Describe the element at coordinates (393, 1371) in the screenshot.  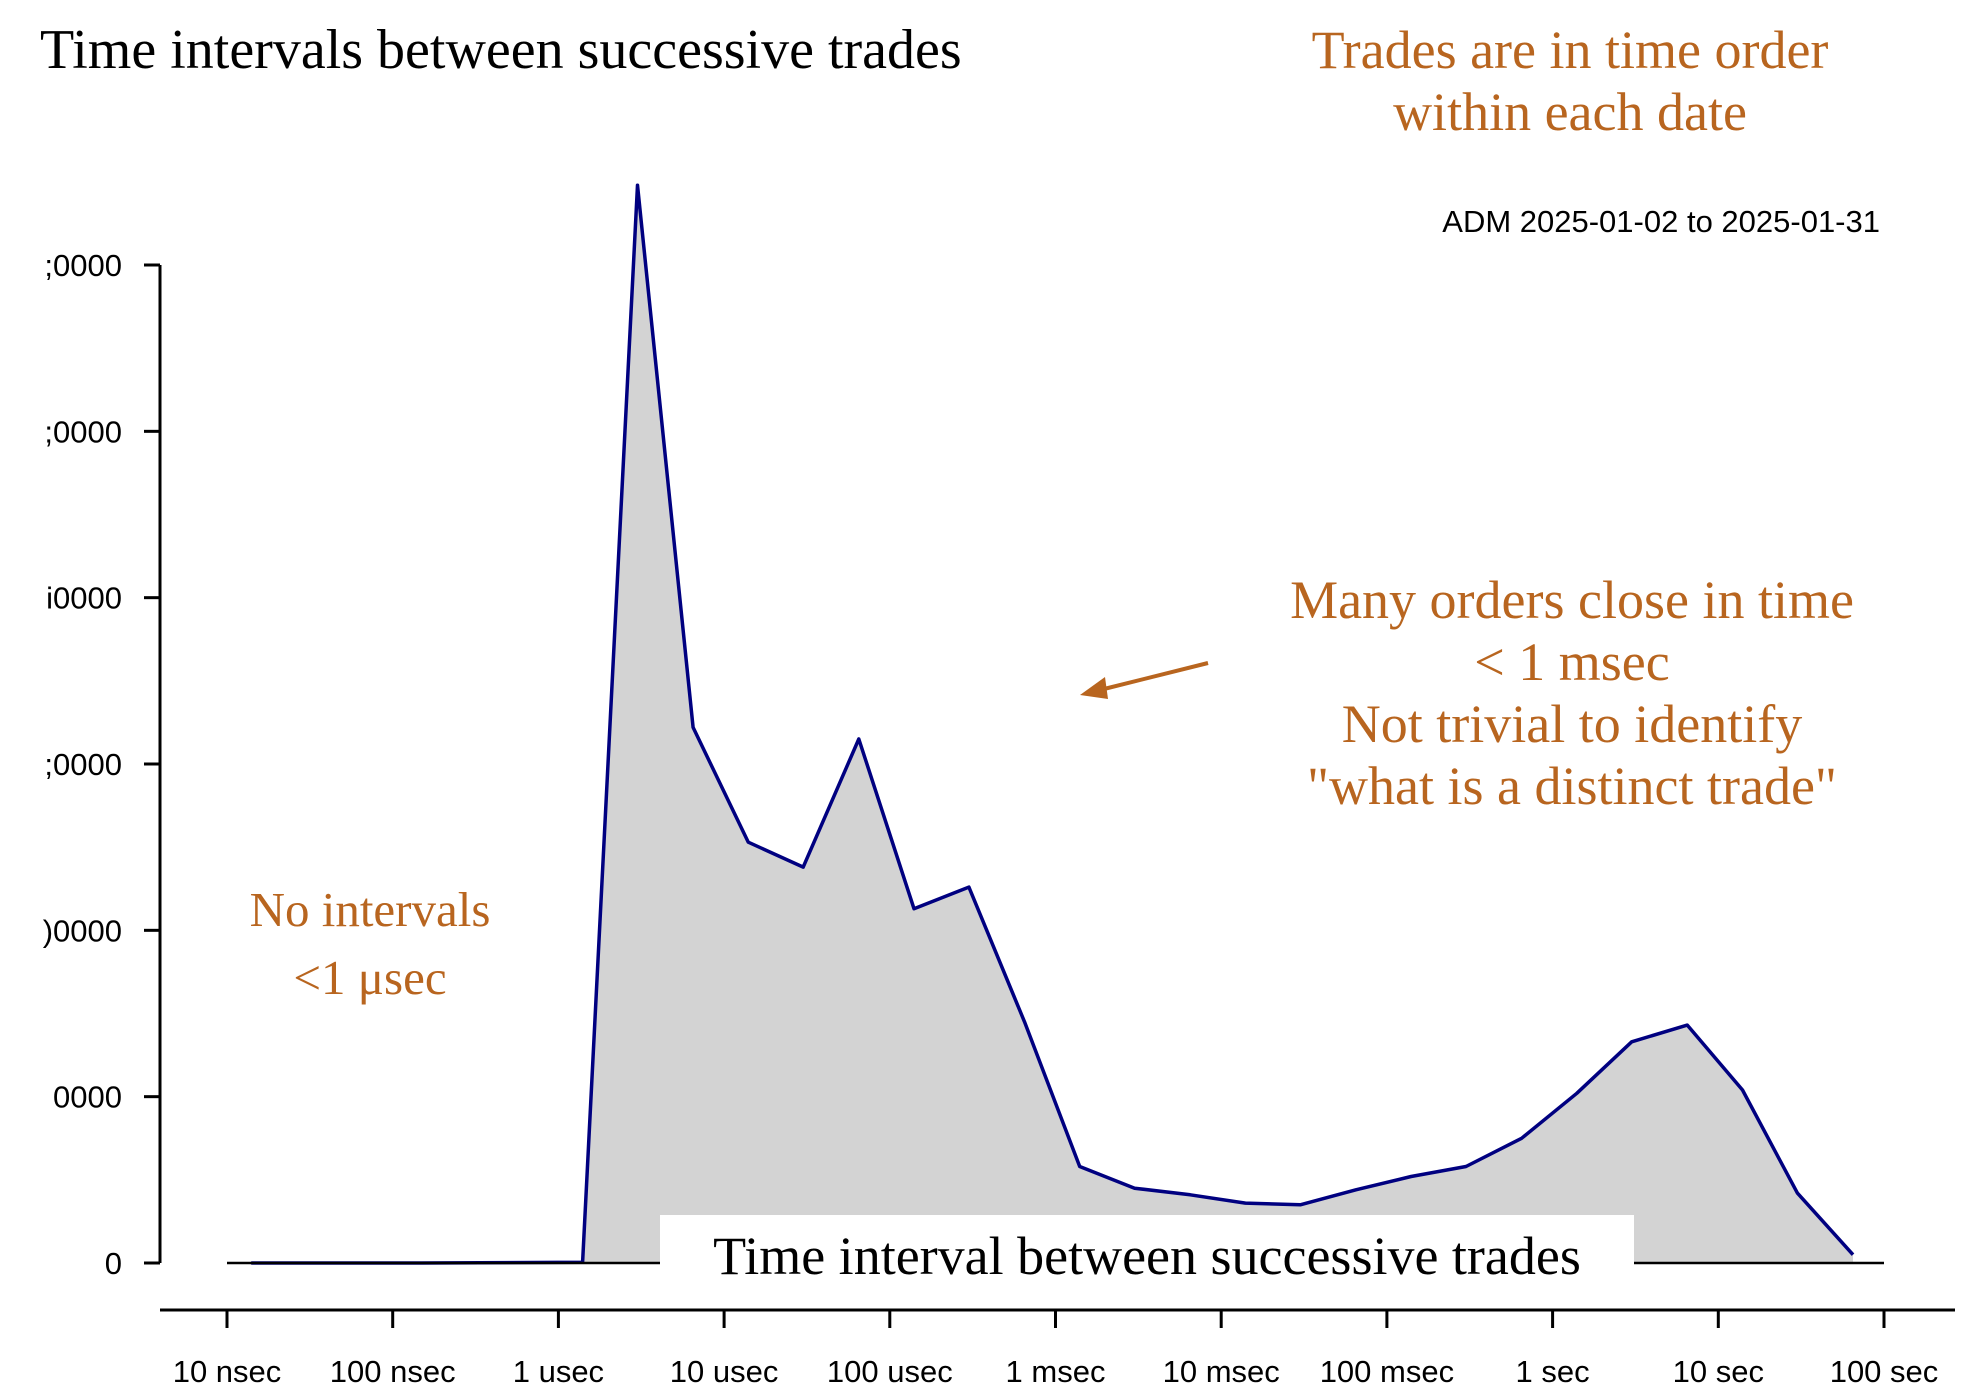
I see `x-tick-label: 100 nsec` at that location.